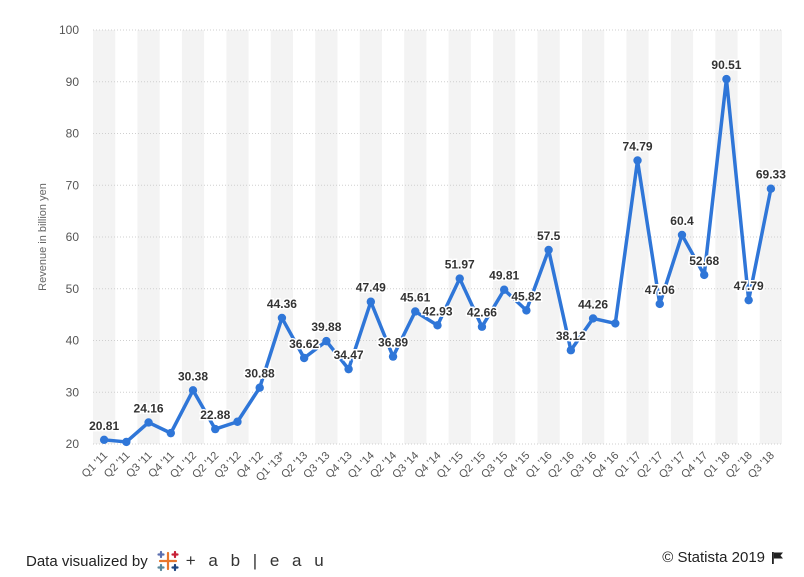  Describe the element at coordinates (482, 313) in the screenshot. I see `data-label: 42.66` at that location.